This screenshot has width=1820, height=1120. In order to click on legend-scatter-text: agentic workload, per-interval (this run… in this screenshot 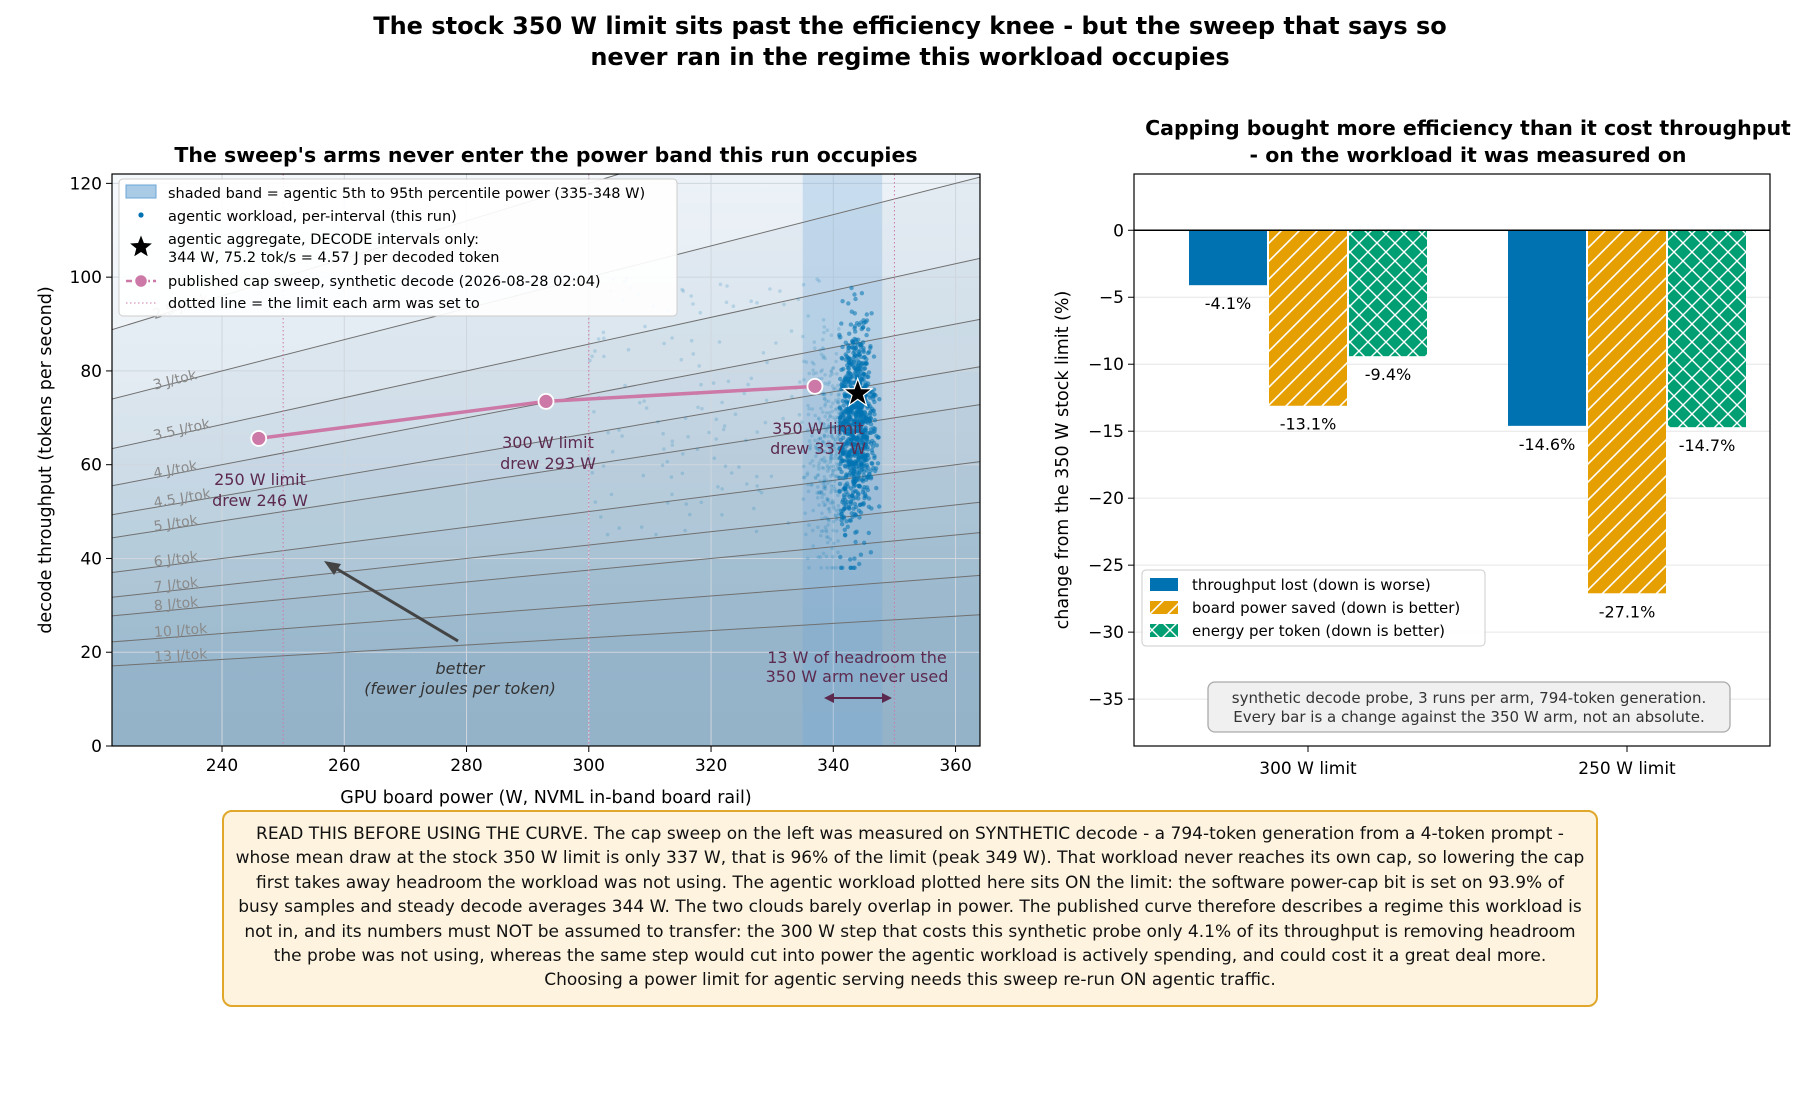, I will do `click(312, 217)`.